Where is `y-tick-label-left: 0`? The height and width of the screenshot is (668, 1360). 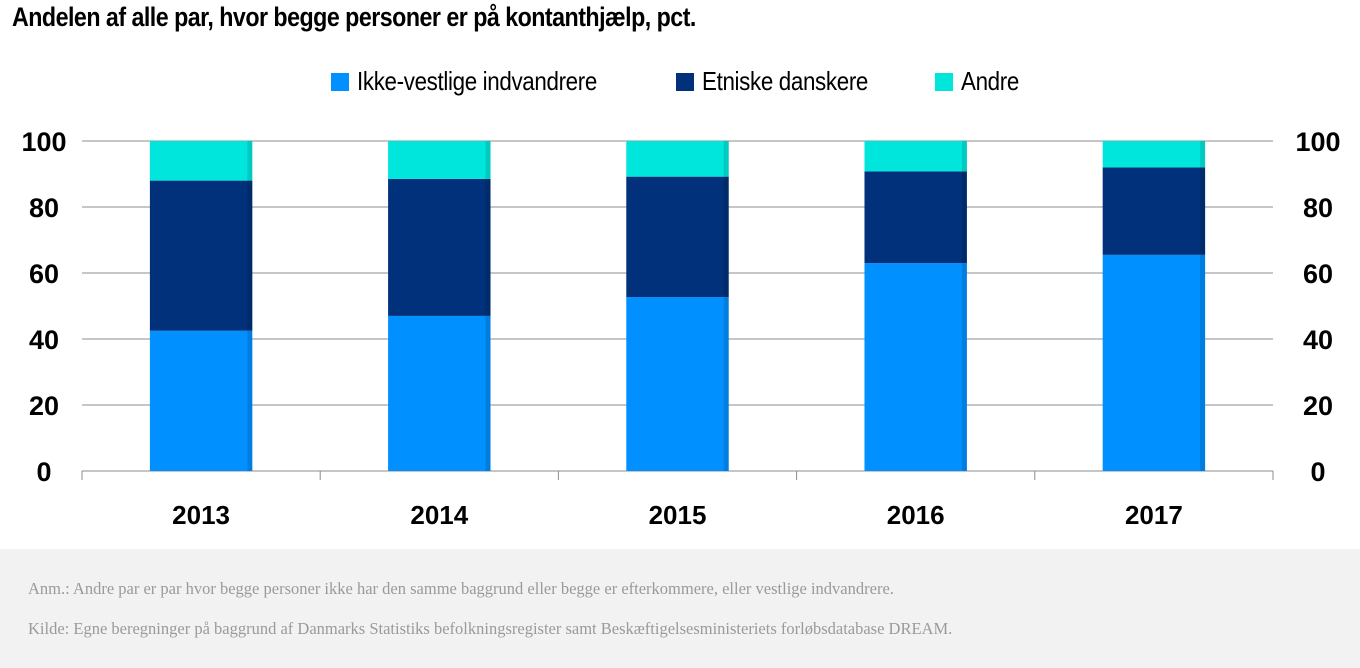
y-tick-label-left: 0 is located at coordinates (43, 472).